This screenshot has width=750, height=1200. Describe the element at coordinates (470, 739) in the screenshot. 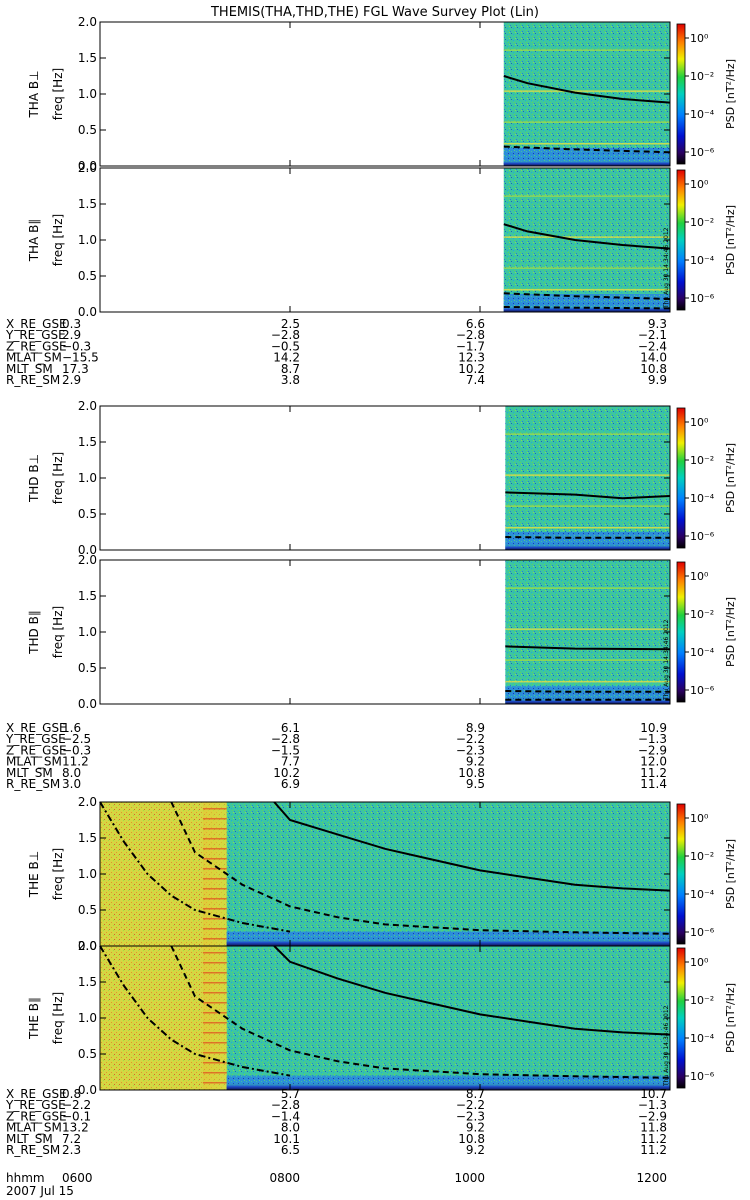

I see `orbit-value: −2.2` at that location.